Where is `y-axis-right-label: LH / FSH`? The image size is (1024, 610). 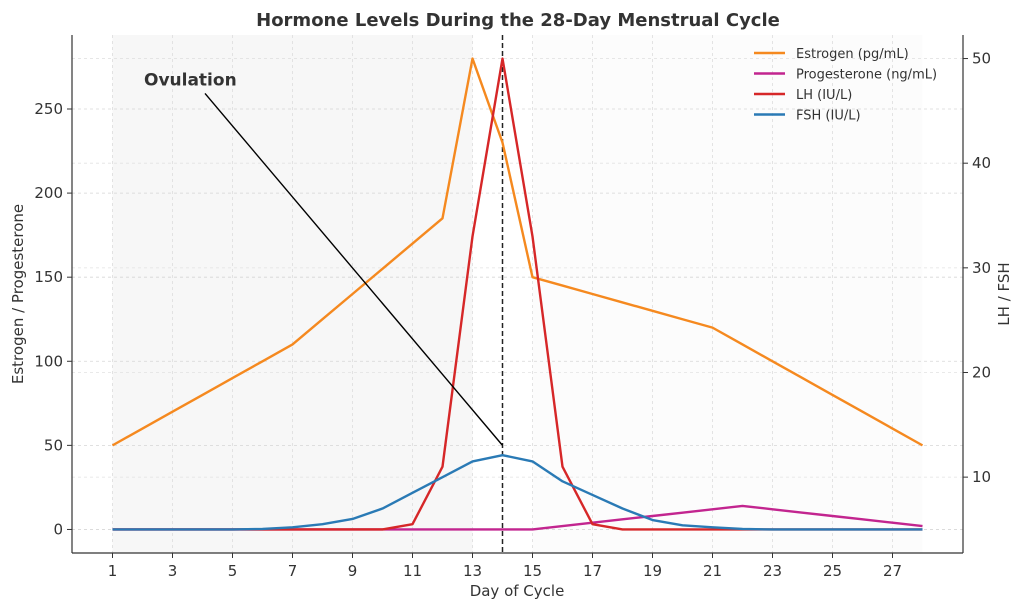
y-axis-right-label: LH / FSH is located at coordinates (1004, 293).